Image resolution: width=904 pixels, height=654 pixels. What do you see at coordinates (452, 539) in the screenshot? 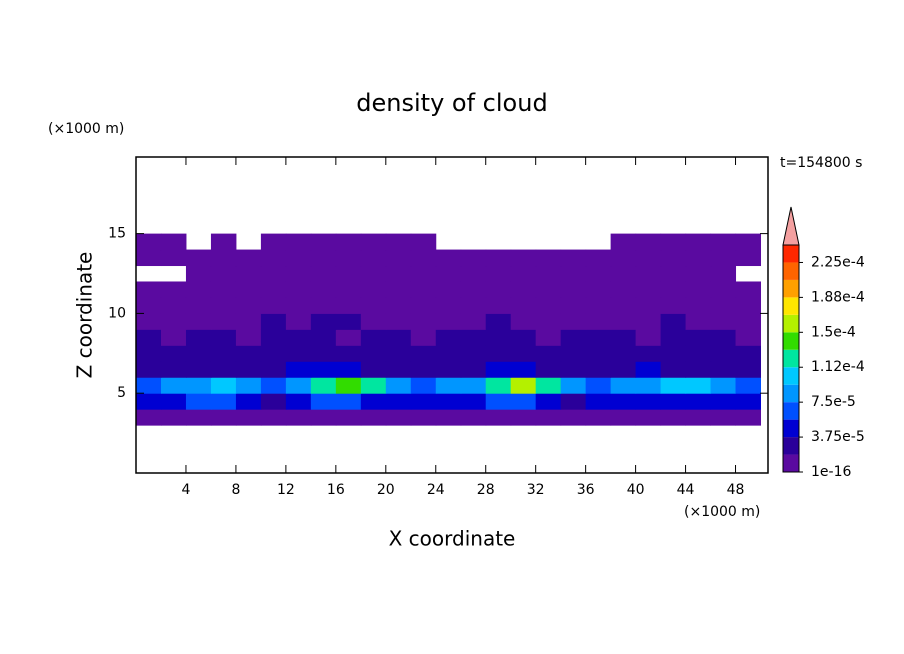
I see `x-axis-title: X coordinate` at bounding box center [452, 539].